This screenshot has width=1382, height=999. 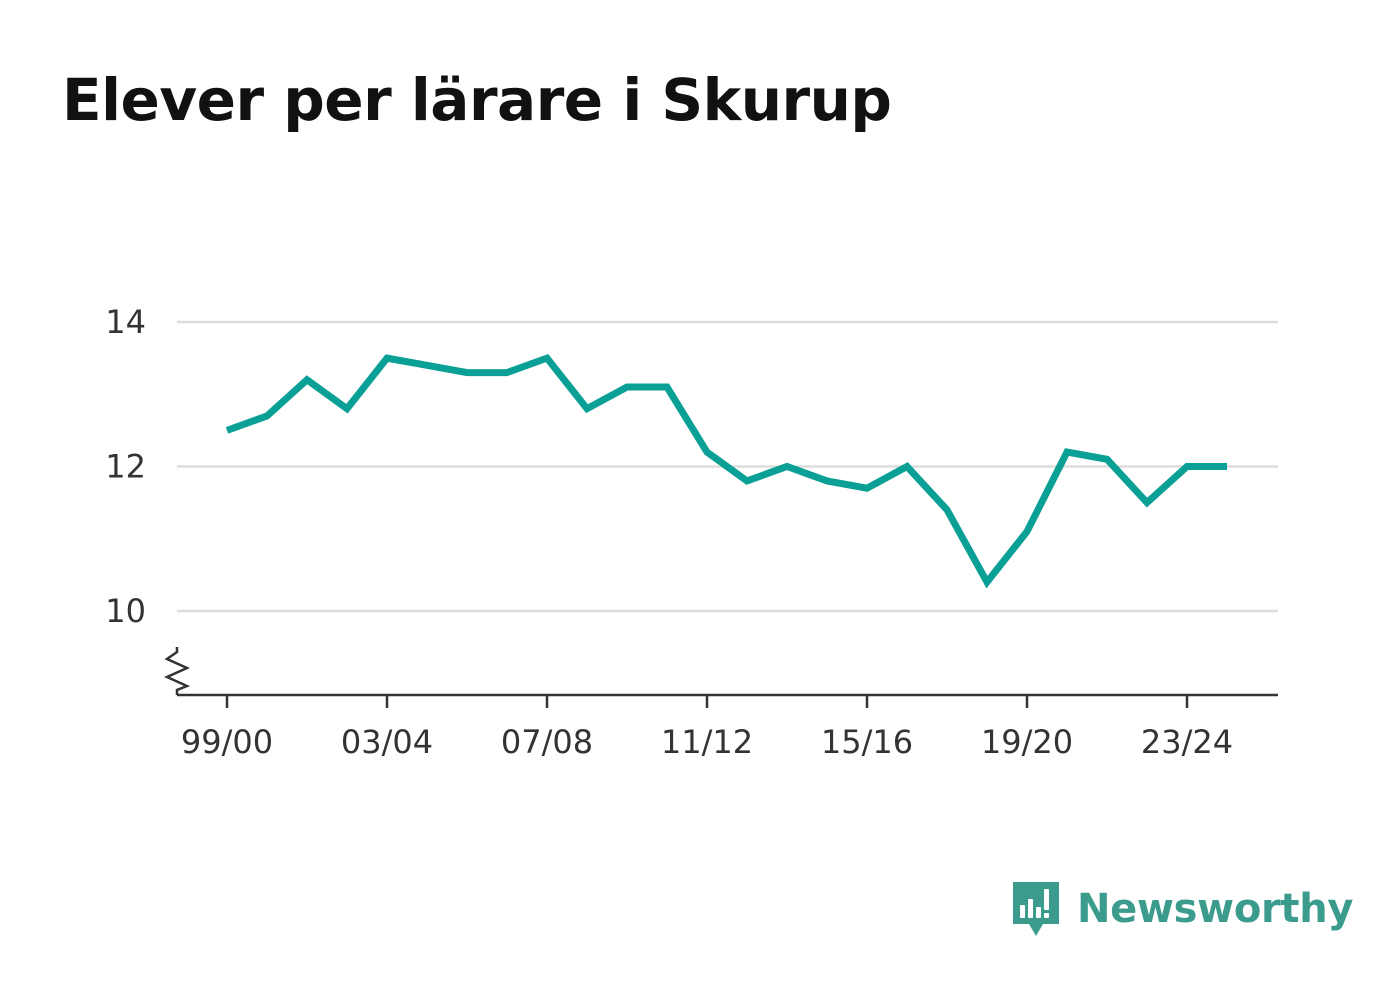 I want to click on x-tick-label: 11/12, so click(x=707, y=742).